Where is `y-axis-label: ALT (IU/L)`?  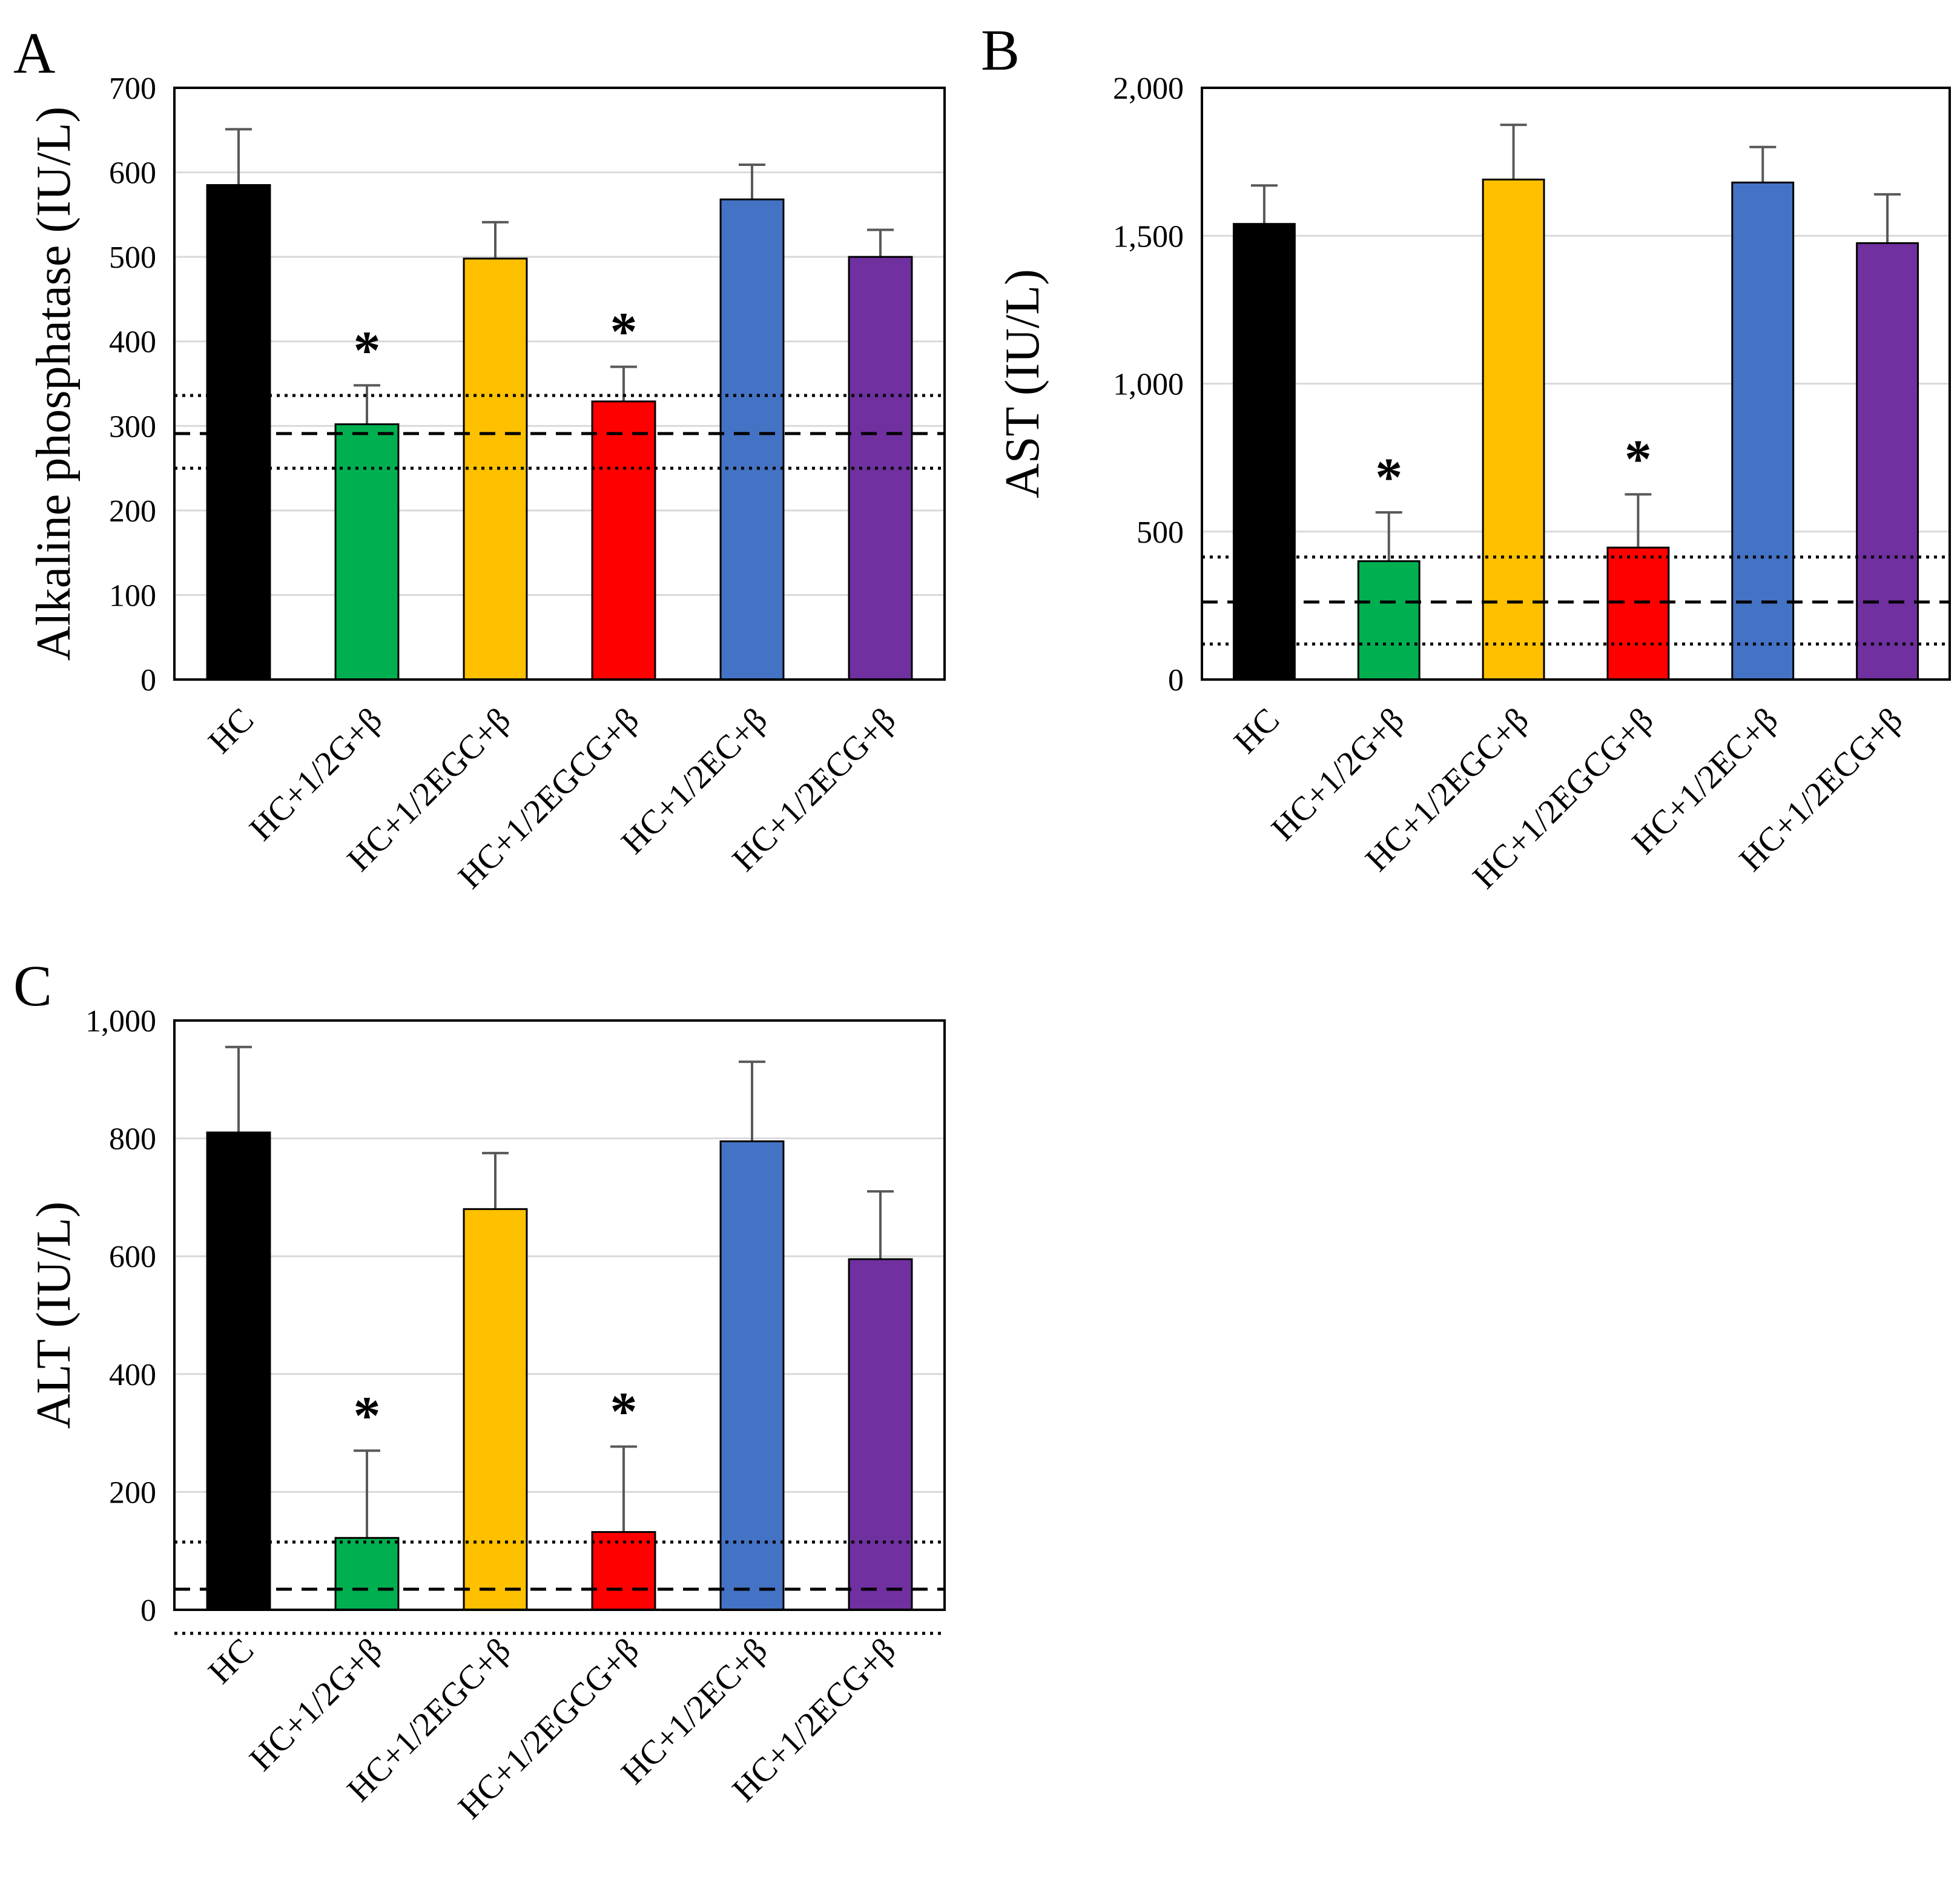
y-axis-label: ALT (IU/L) is located at coordinates (54, 1315).